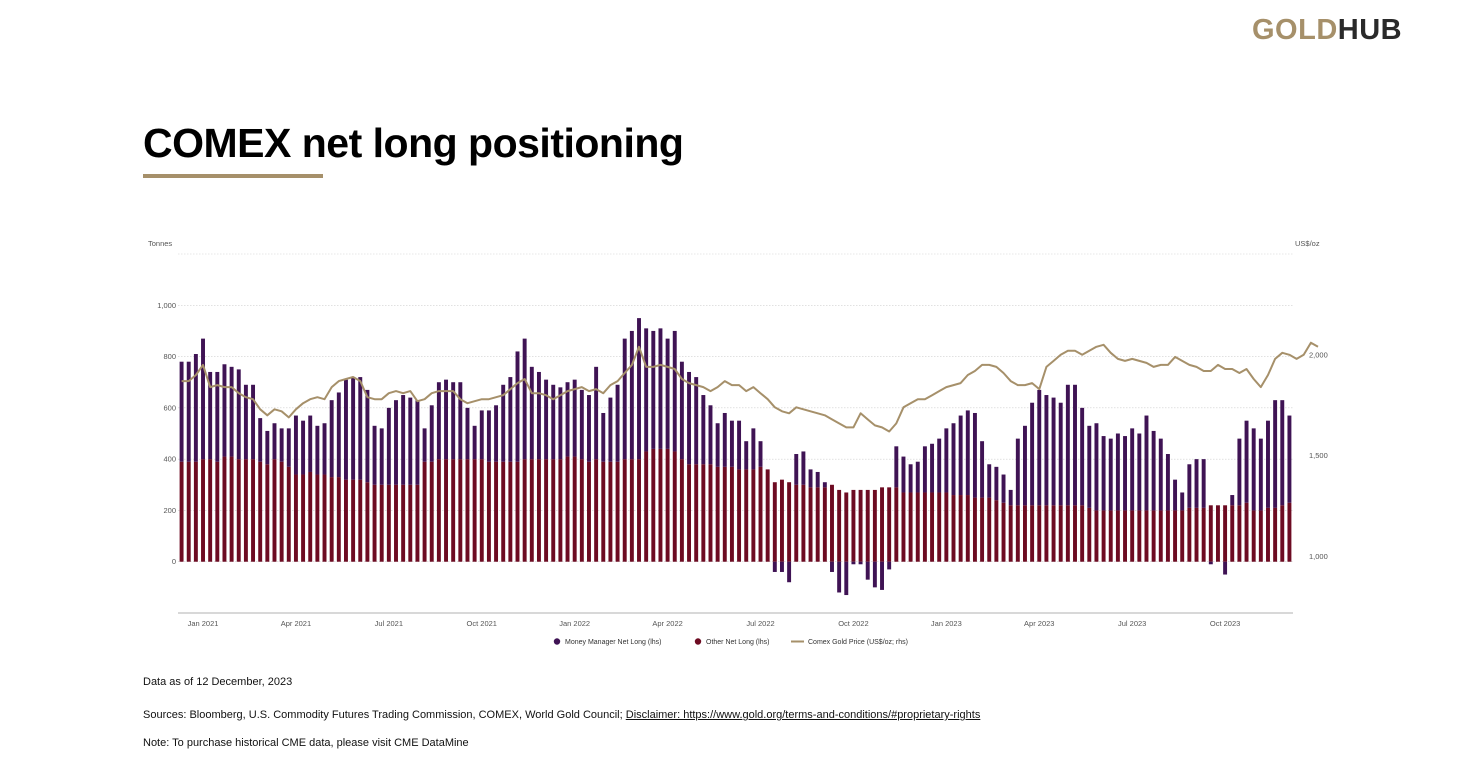 The image size is (1484, 760). What do you see at coordinates (169, 407) in the screenshot?
I see `left-tick-label: 600` at bounding box center [169, 407].